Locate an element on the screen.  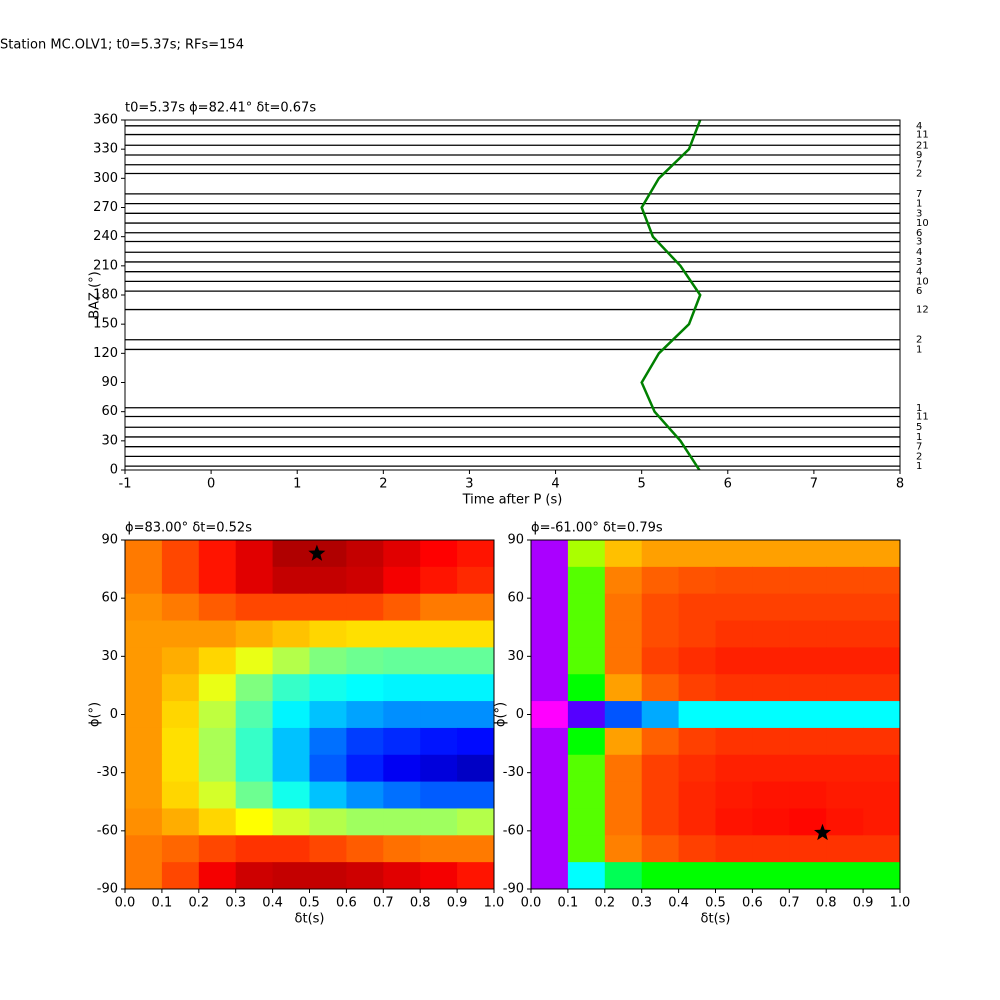
x-tick-label: 0.7 is located at coordinates (789, 903).